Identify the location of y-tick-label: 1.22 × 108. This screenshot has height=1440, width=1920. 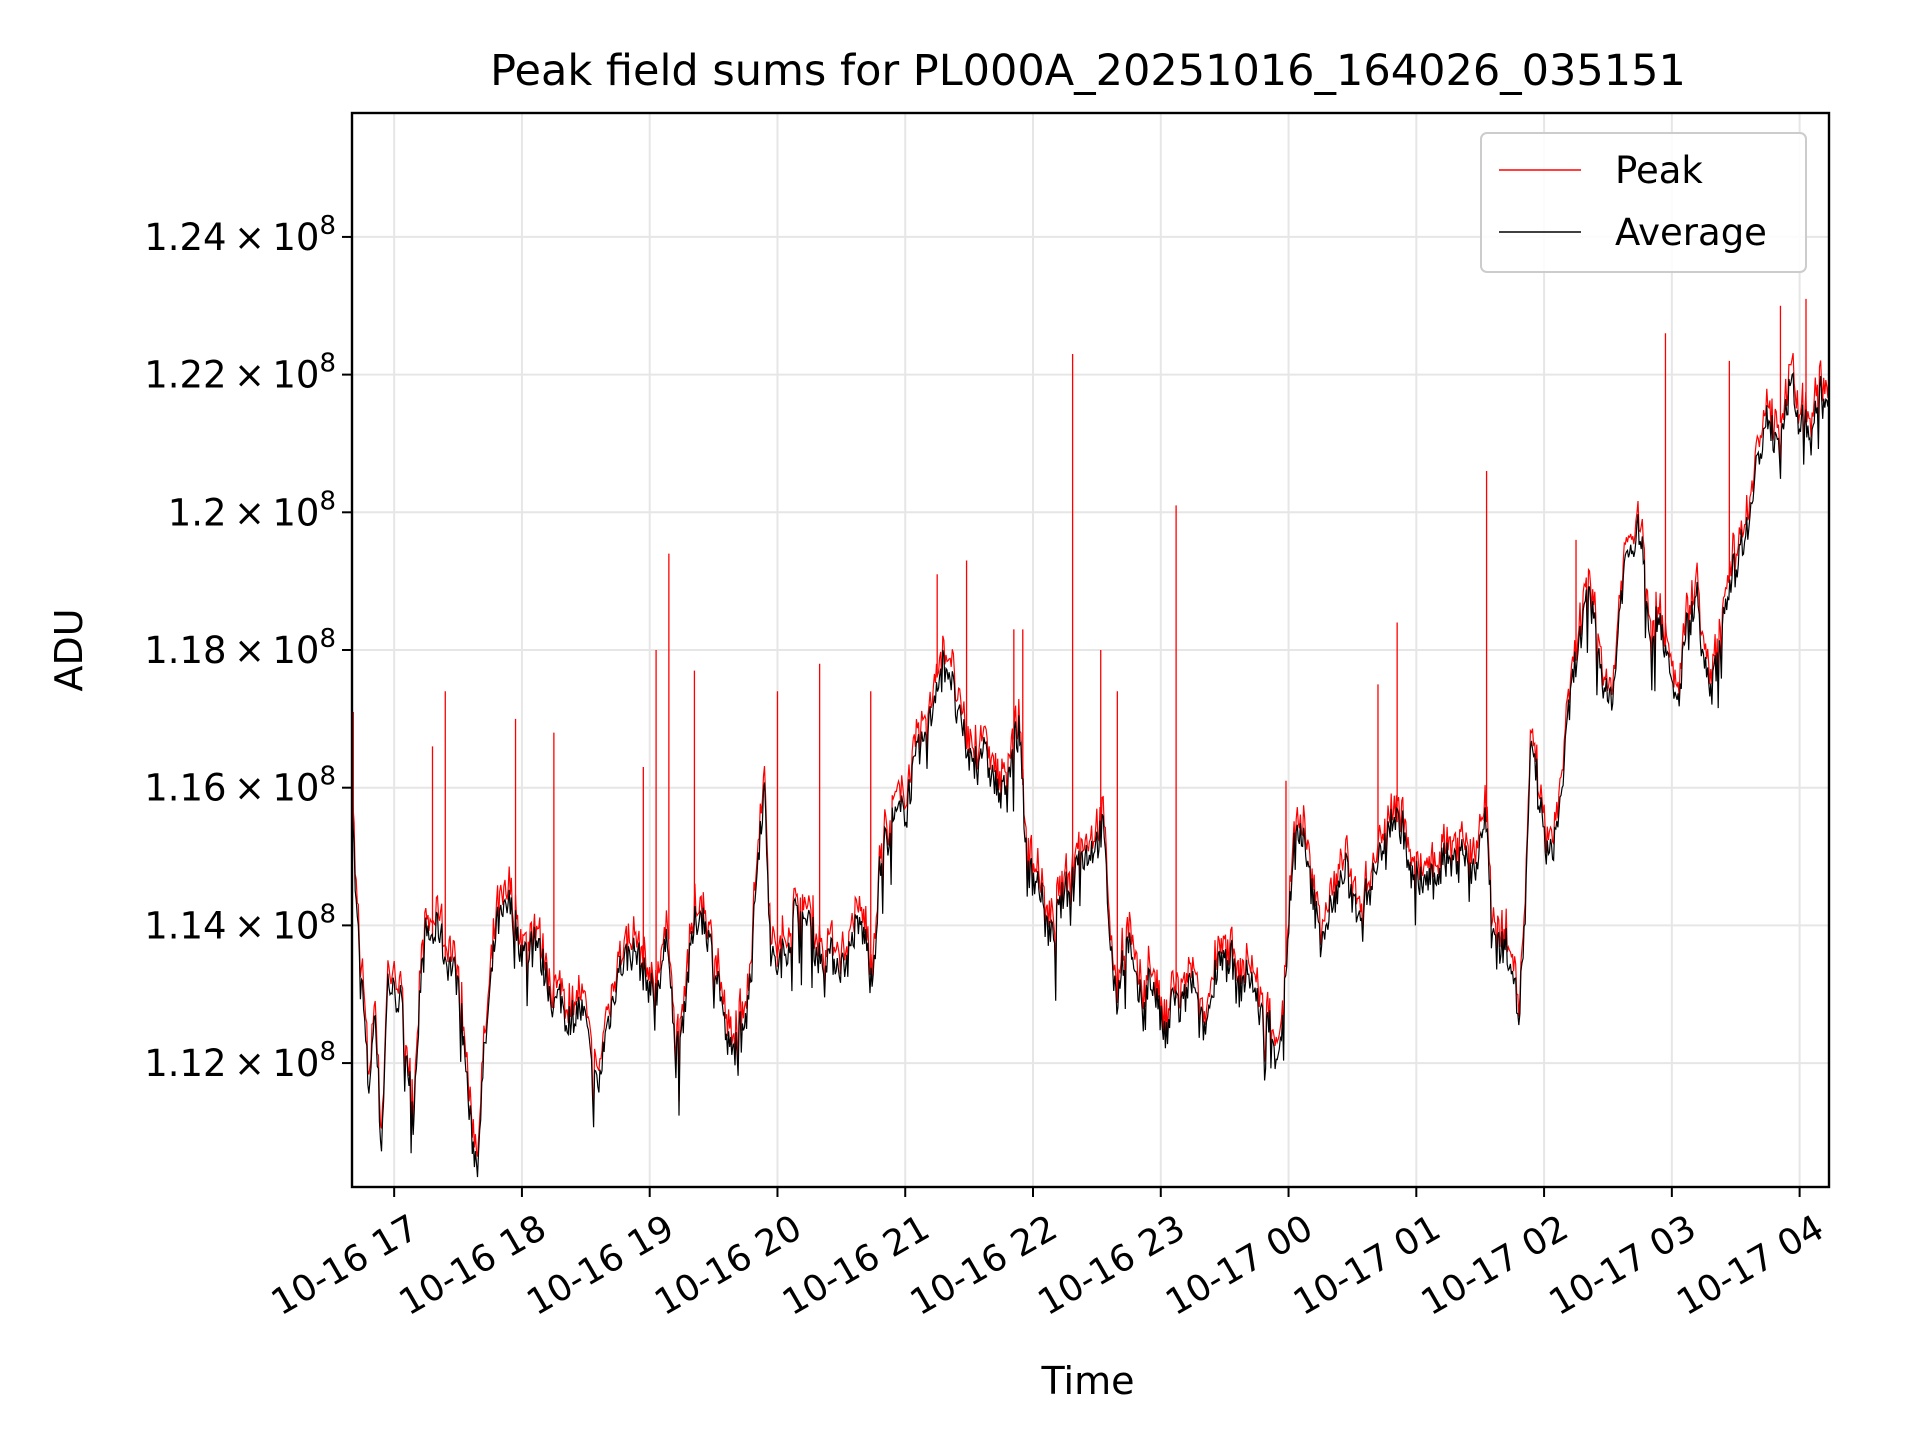
(240, 373).